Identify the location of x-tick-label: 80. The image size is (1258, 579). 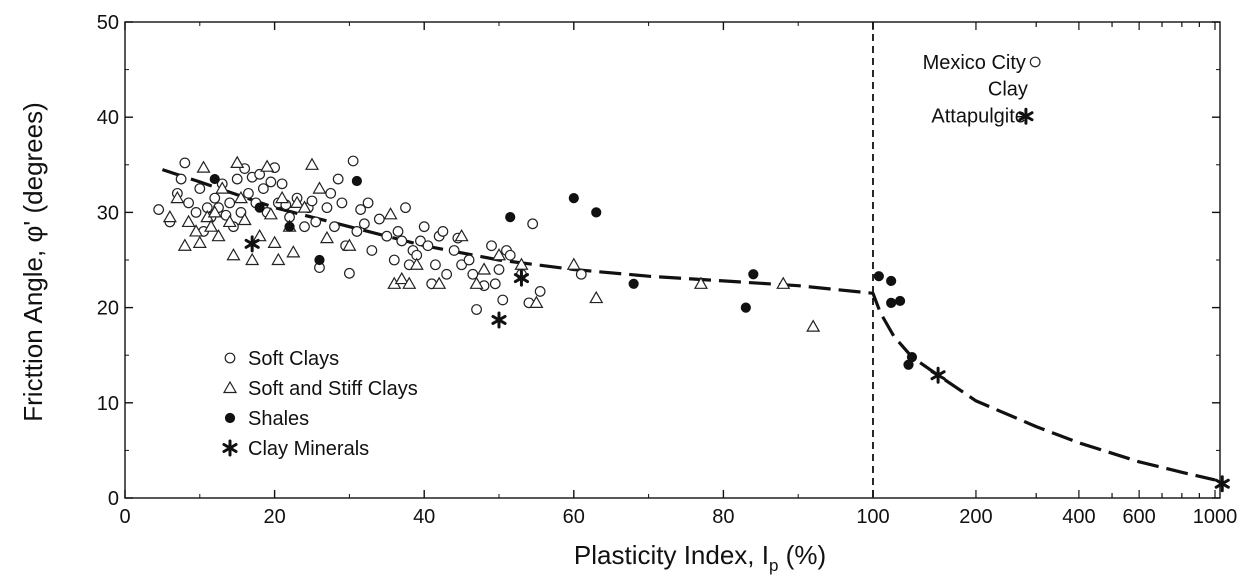
(723, 517).